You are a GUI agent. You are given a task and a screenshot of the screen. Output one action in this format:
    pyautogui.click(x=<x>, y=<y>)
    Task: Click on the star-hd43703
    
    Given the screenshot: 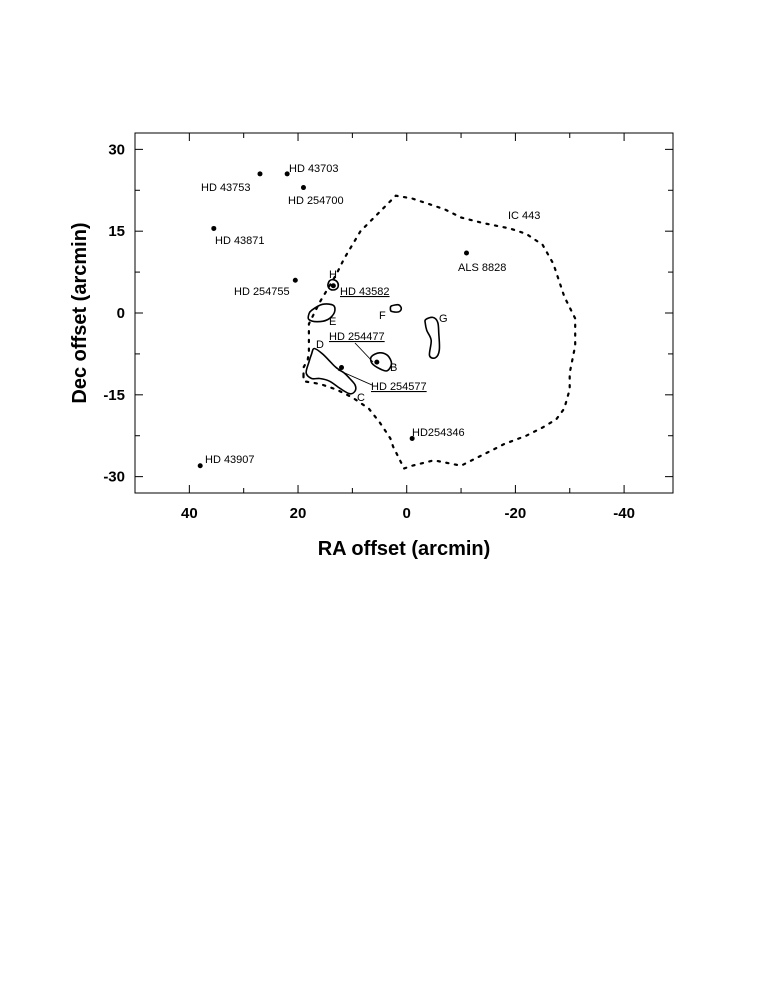 What is the action you would take?
    pyautogui.click(x=287, y=174)
    